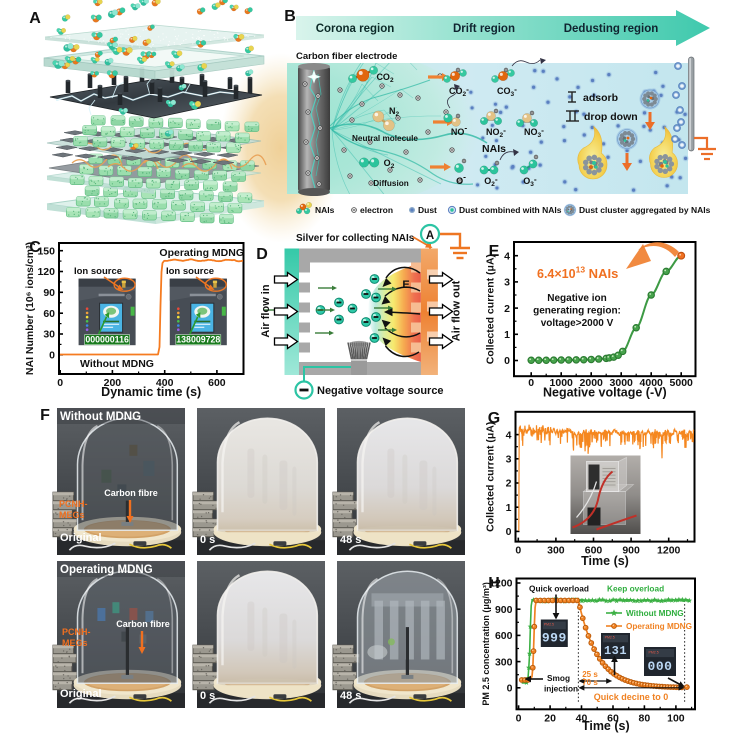 The image size is (729, 736). I want to click on svg-text: 20, so click(550, 718).